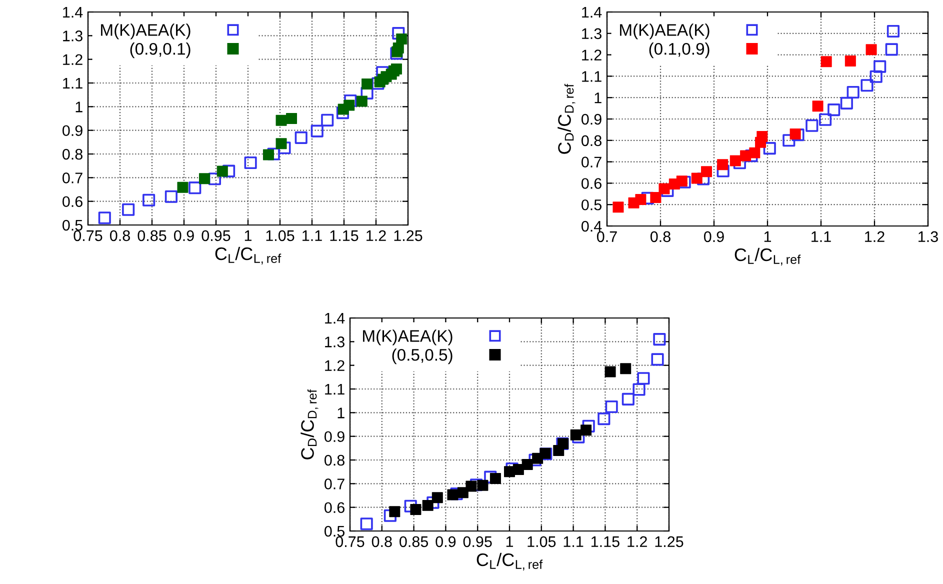 This screenshot has width=943, height=584. Describe the element at coordinates (422, 356) in the screenshot. I see `legend-label: (0.5,0.5)` at that location.